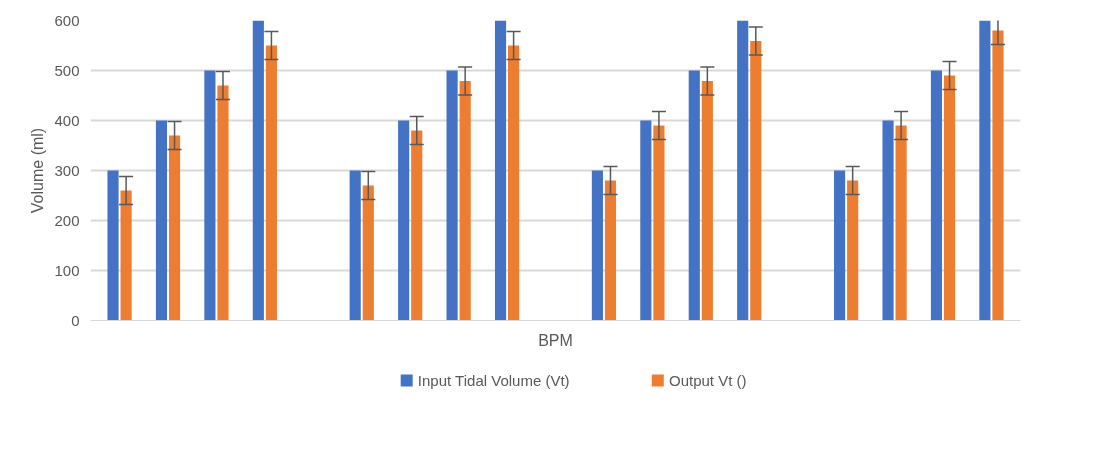 The width and height of the screenshot is (1094, 468). Describe the element at coordinates (67, 120) in the screenshot. I see `y-tick-label: 400` at that location.